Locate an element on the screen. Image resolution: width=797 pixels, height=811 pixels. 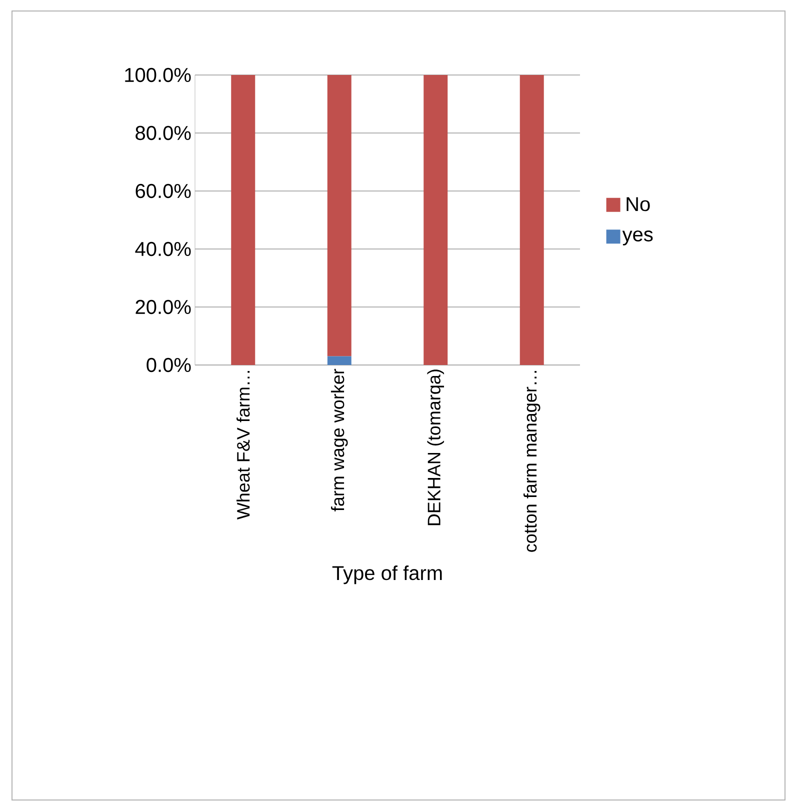
y-tick-label: 60.0% is located at coordinates (163, 191).